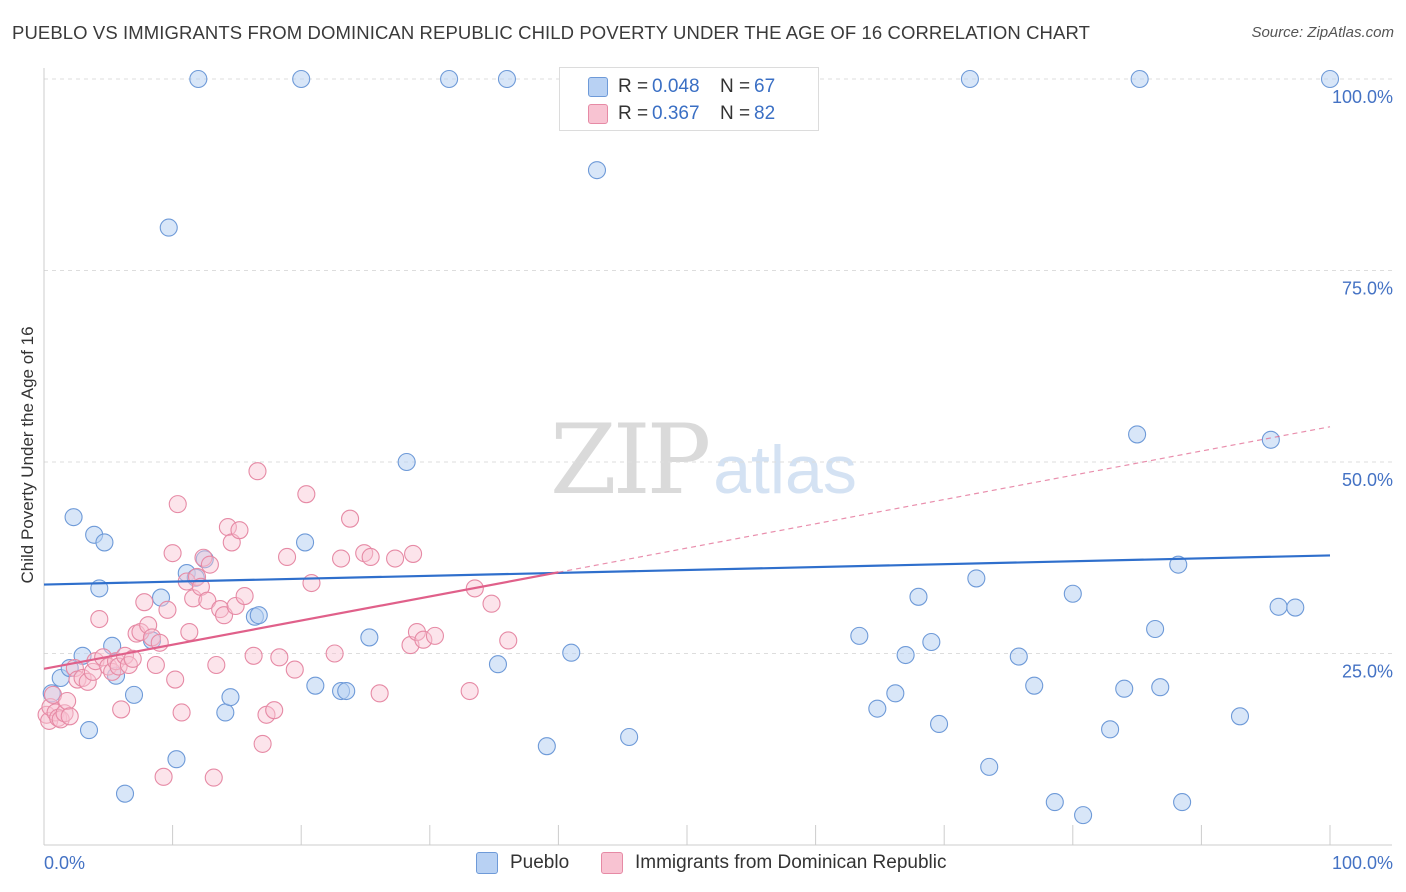  I want to click on legend-r-value-pueblo: 0.048, so click(676, 86).